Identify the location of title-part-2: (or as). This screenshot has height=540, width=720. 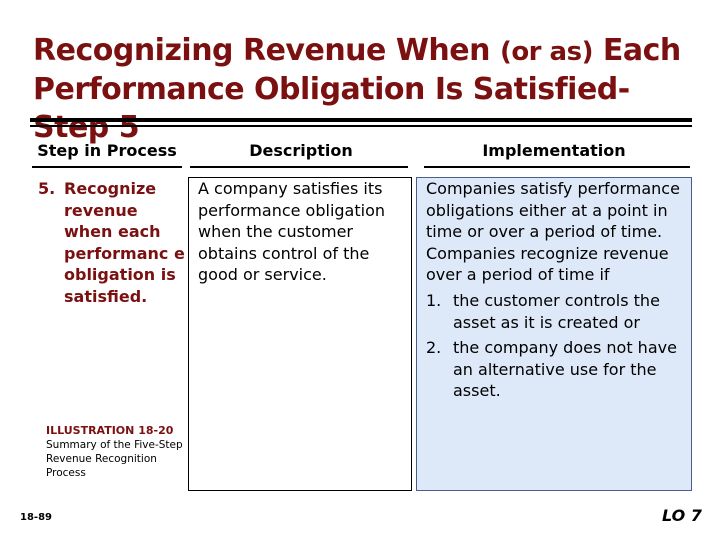
(546, 52).